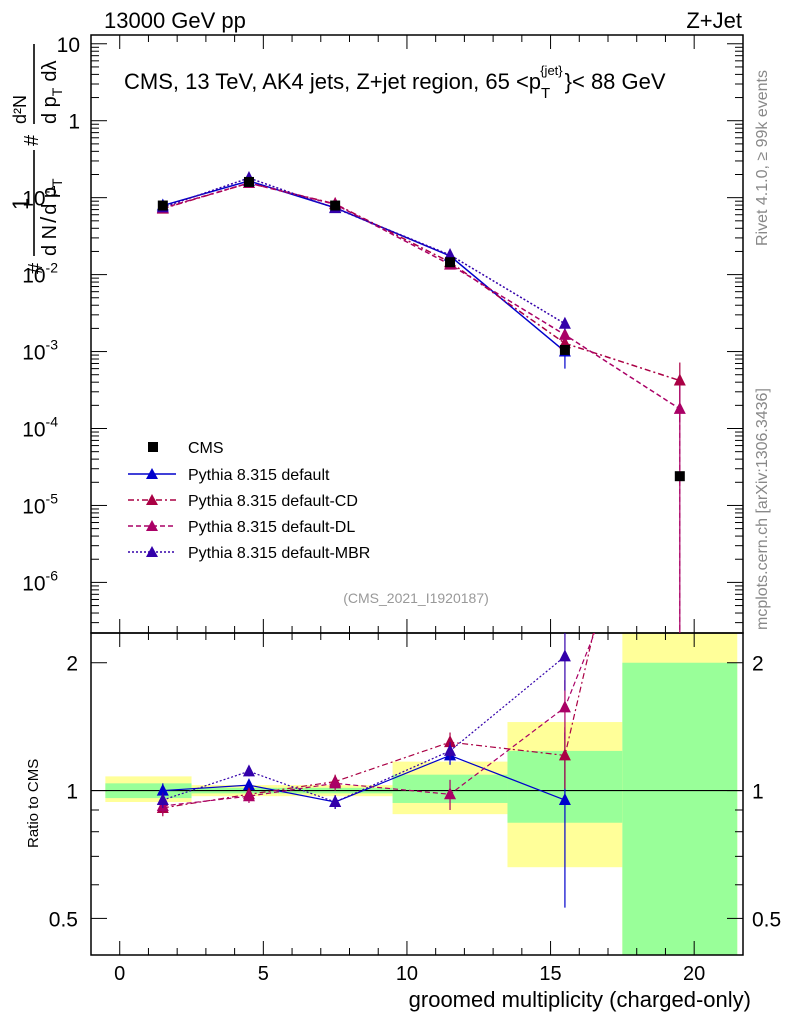  I want to click on x-axis-label: groomed multiplicity (charged-only), so click(580, 999).